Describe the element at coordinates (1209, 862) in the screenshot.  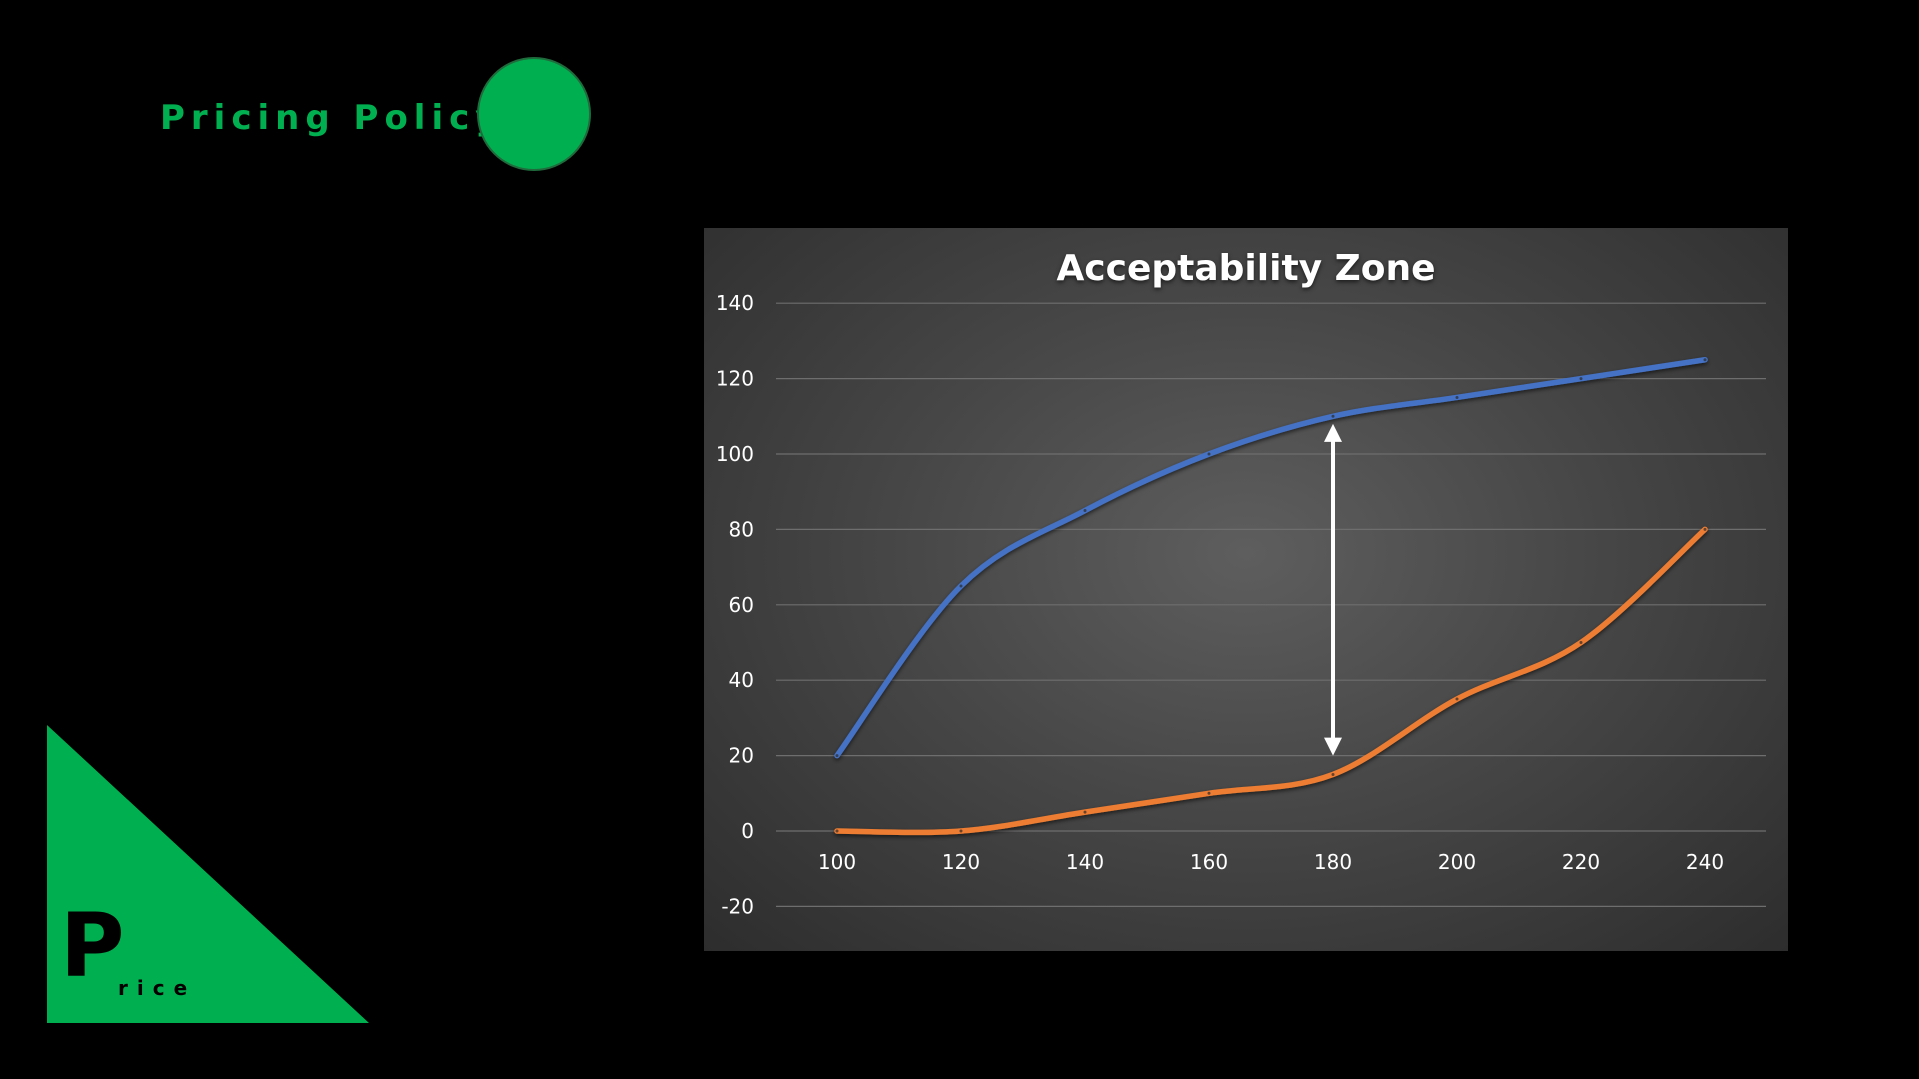
I see `x-tick-label: 160` at that location.